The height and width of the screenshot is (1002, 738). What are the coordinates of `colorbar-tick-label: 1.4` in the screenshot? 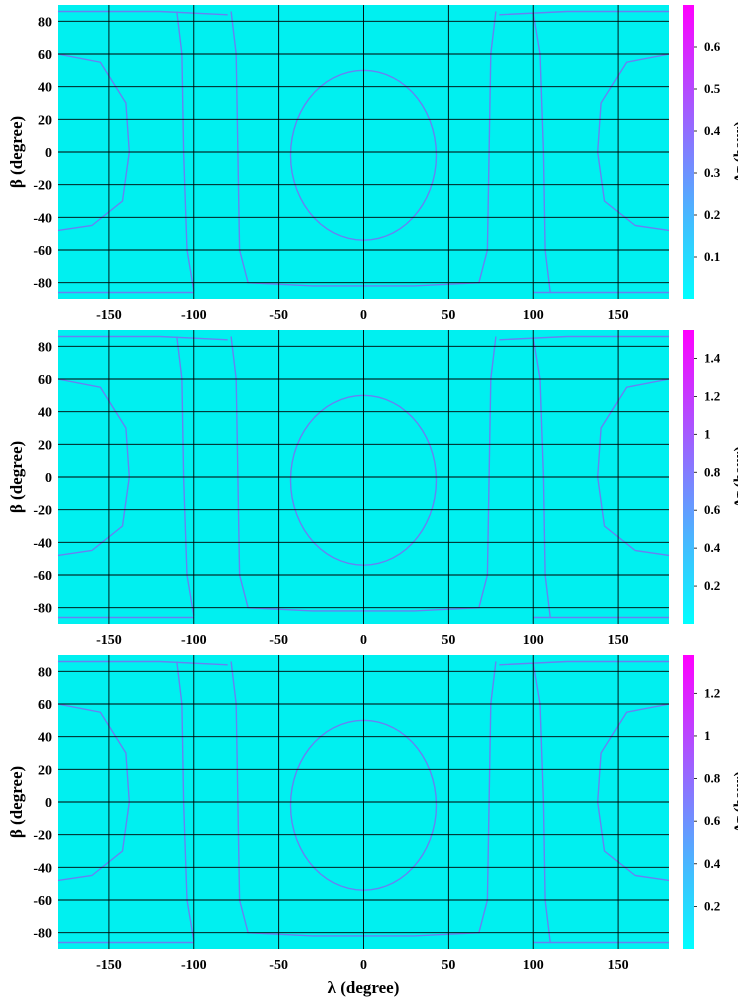 It's located at (712, 357).